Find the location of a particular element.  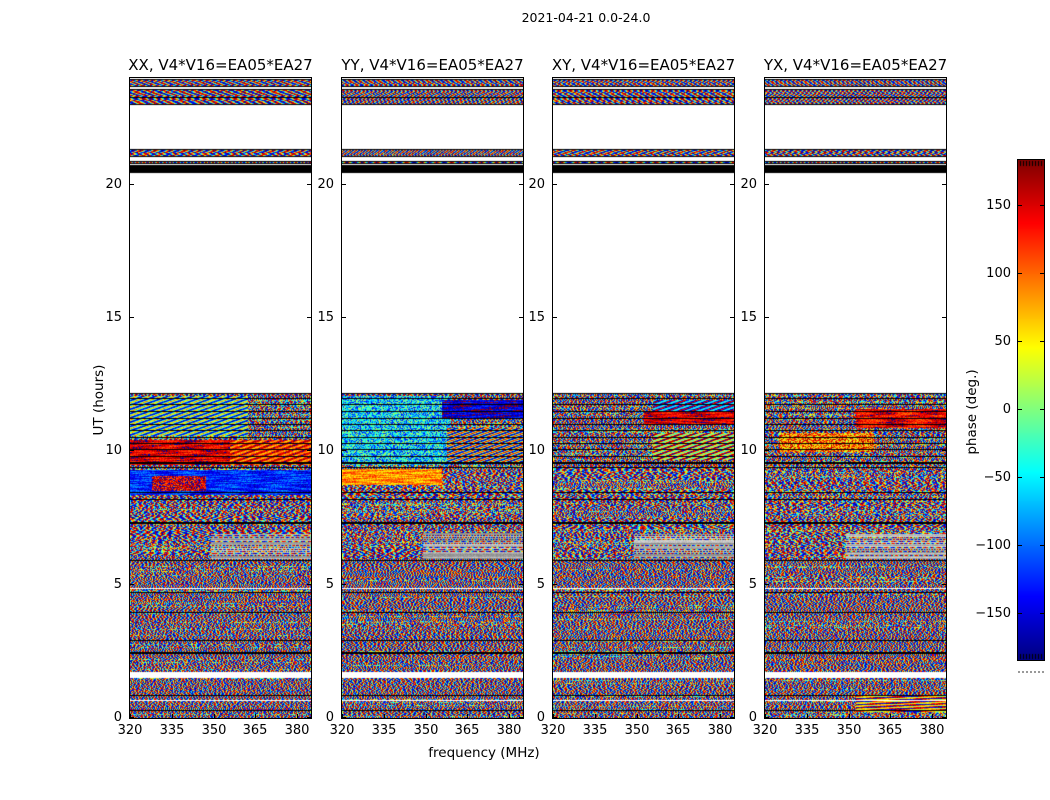

panel-title-xy: XY, V4*V16=EA05*EA27 is located at coordinates (643, 65).